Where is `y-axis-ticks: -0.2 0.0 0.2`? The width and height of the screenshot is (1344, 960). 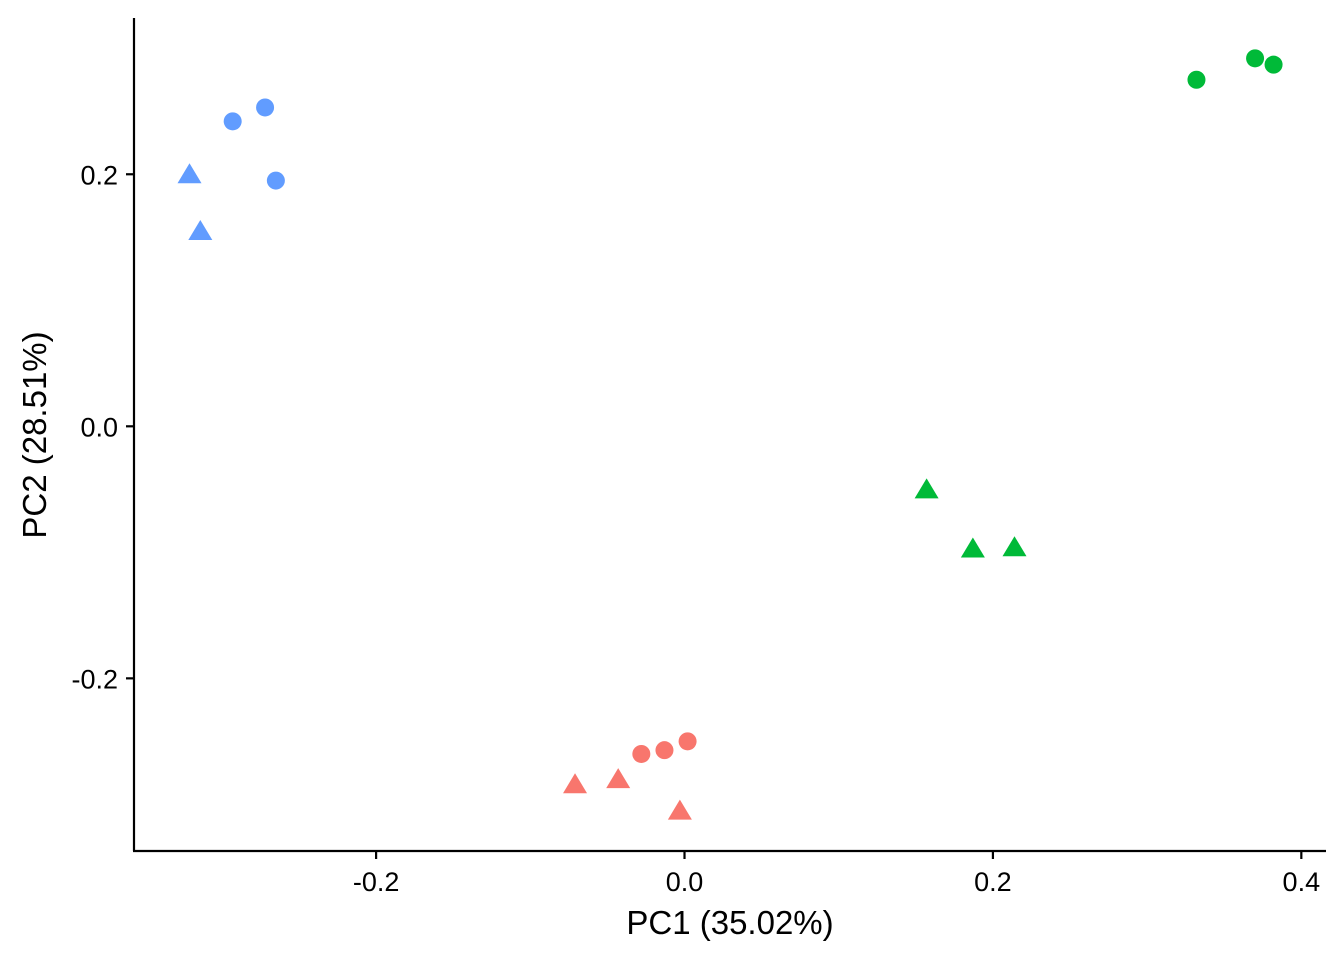
y-axis-ticks: -0.2 0.0 0.2 is located at coordinates (102, 427).